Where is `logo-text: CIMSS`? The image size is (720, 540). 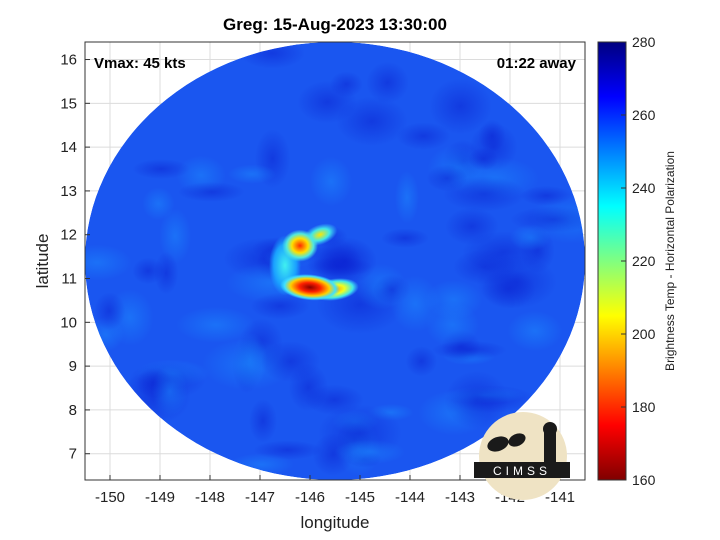
logo-text: CIMSS is located at coordinates (522, 471).